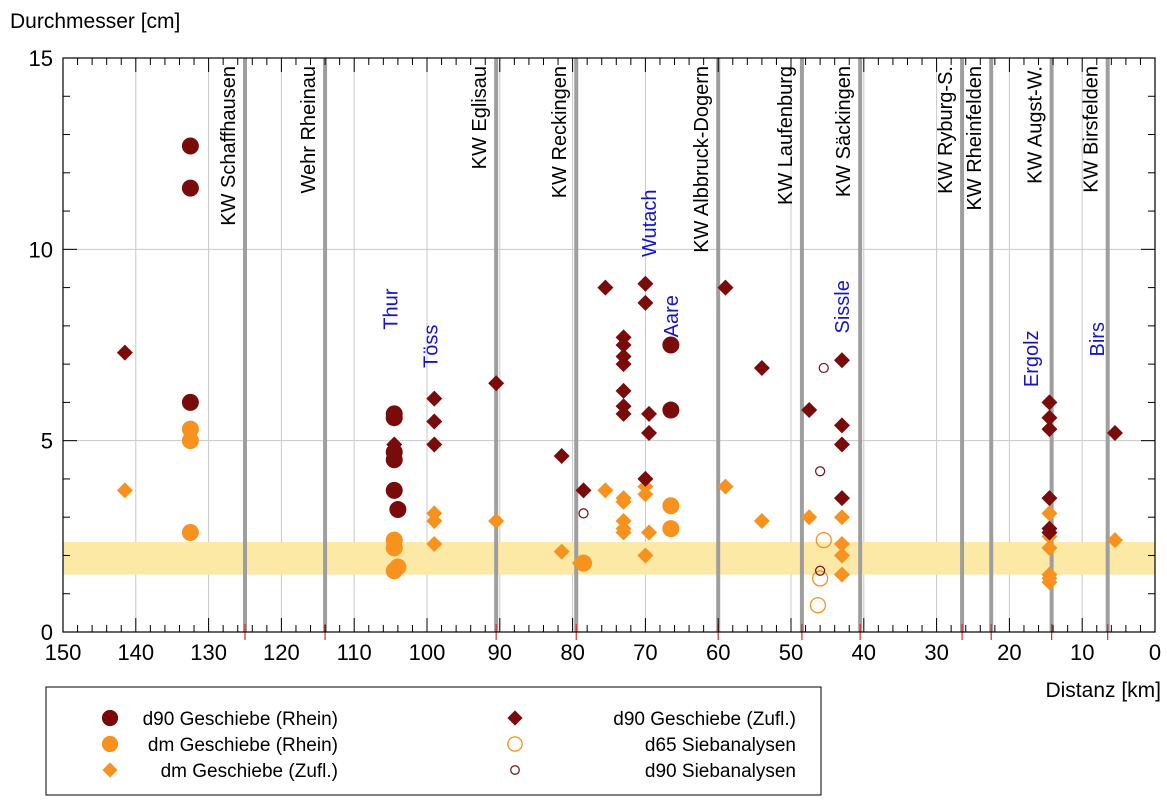 The image size is (1167, 801). What do you see at coordinates (1036, 125) in the screenshot?
I see `plant-label: KW Augst-W.` at bounding box center [1036, 125].